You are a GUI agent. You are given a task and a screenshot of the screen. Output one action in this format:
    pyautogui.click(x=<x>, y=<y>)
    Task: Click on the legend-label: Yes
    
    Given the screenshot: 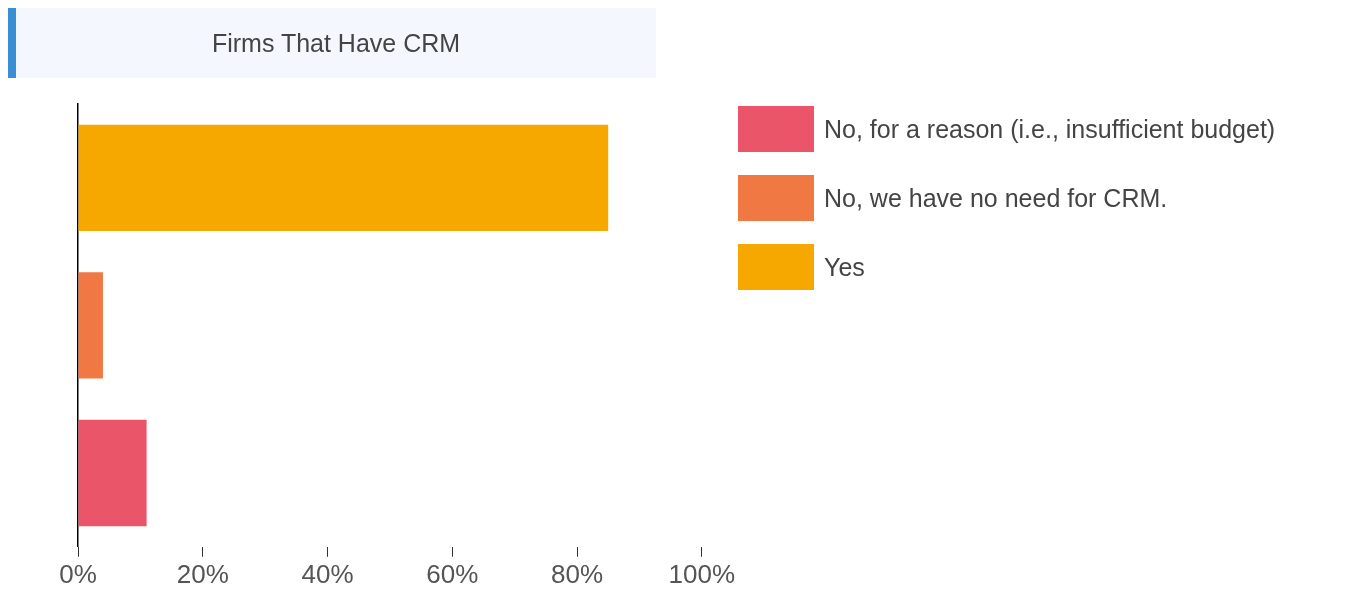 What is the action you would take?
    pyautogui.click(x=844, y=267)
    